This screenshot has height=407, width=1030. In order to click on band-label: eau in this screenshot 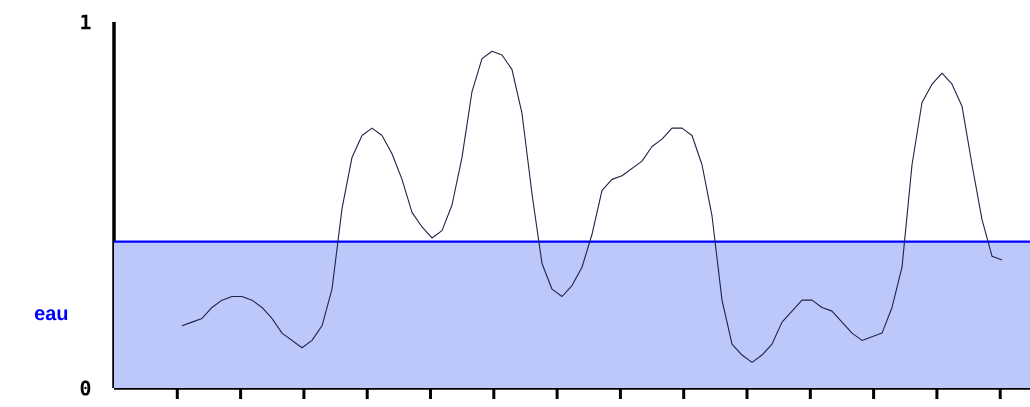, I will do `click(51, 315)`.